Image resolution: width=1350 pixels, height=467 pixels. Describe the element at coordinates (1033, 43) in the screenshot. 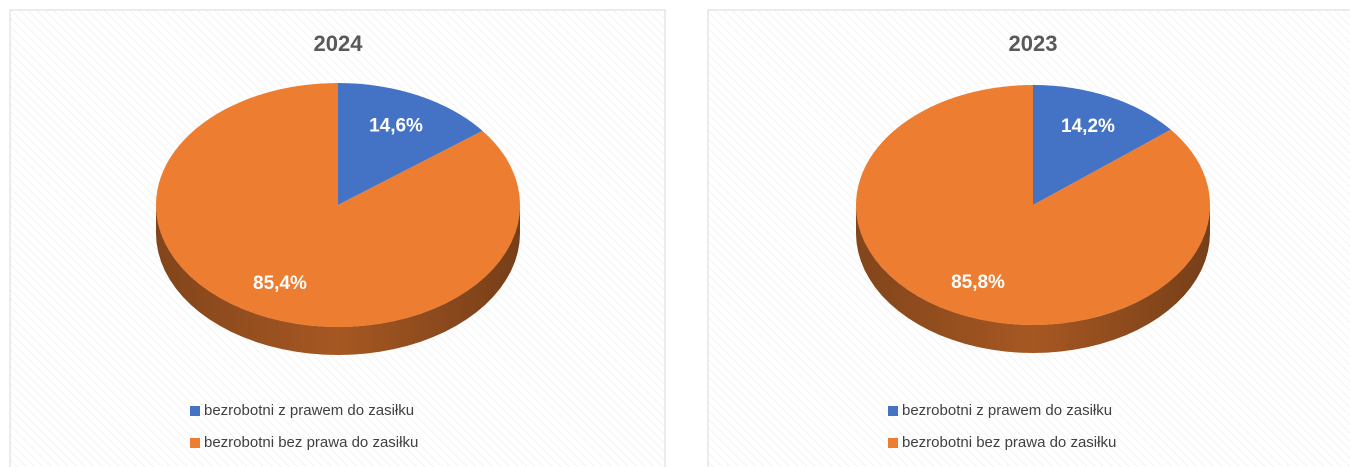

I see `chart-title: 2023` at that location.